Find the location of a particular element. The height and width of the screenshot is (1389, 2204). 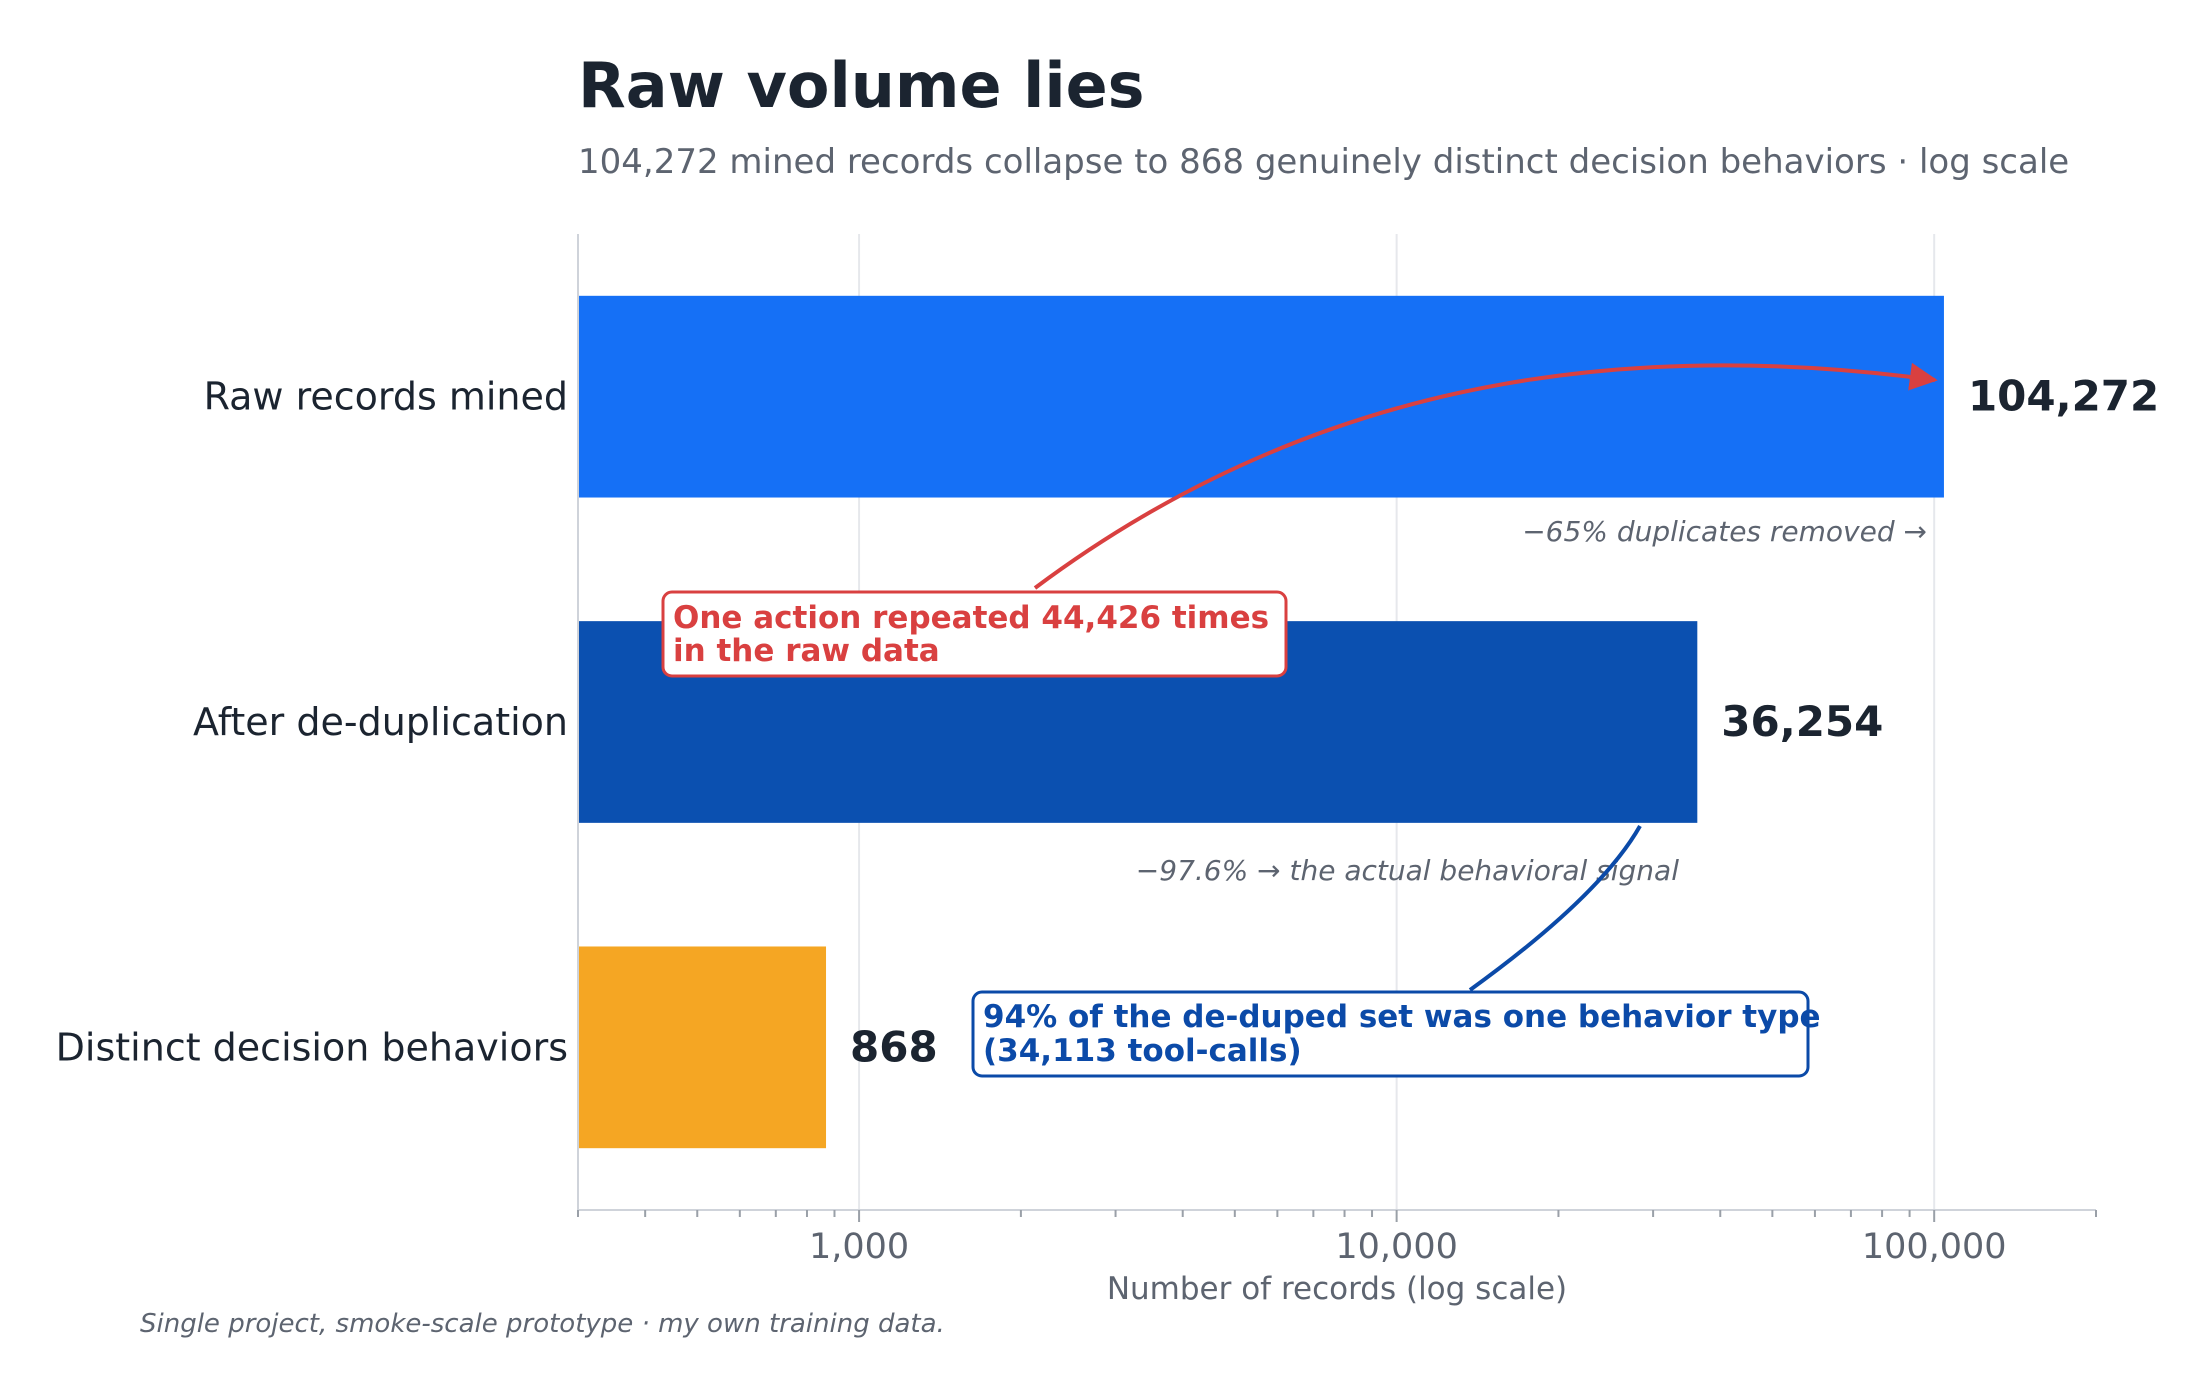

x-axis-ticks: 1,000 10,000 100,000 is located at coordinates (1337, 1238).